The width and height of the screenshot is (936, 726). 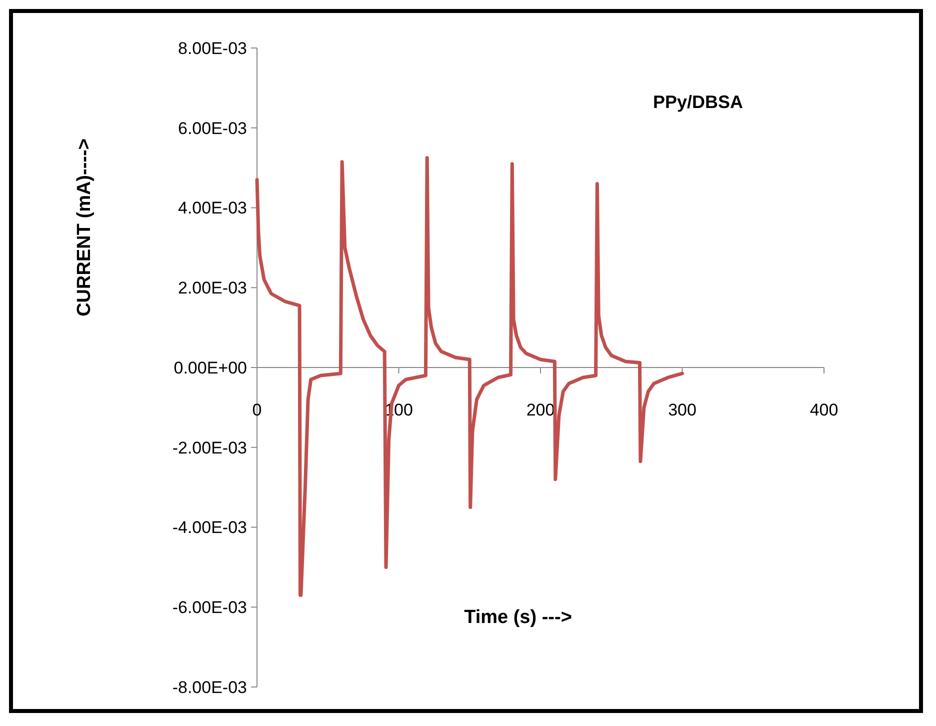 What do you see at coordinates (209, 528) in the screenshot?
I see `y-tick-label: -4.00E-03` at bounding box center [209, 528].